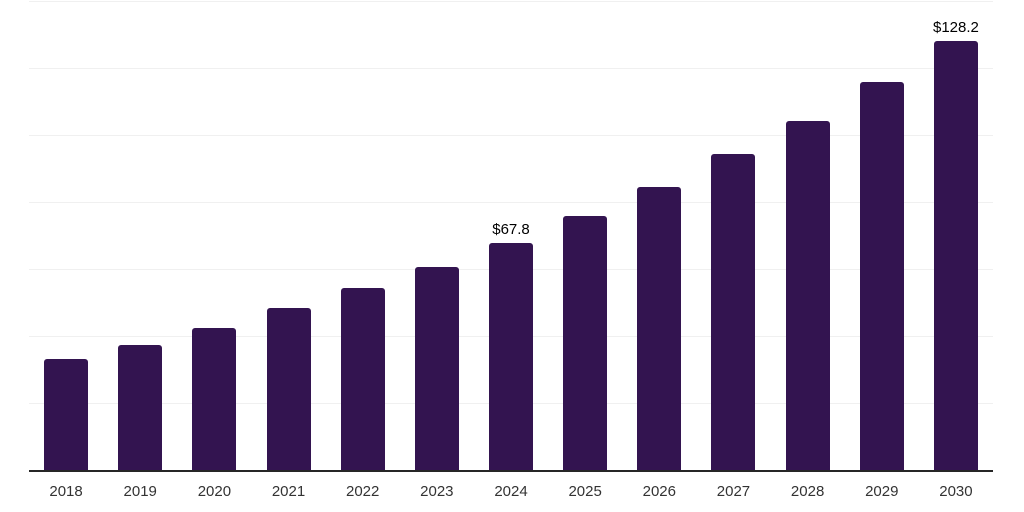 Image resolution: width=1024 pixels, height=512 pixels. I want to click on bar-2027, so click(733, 312).